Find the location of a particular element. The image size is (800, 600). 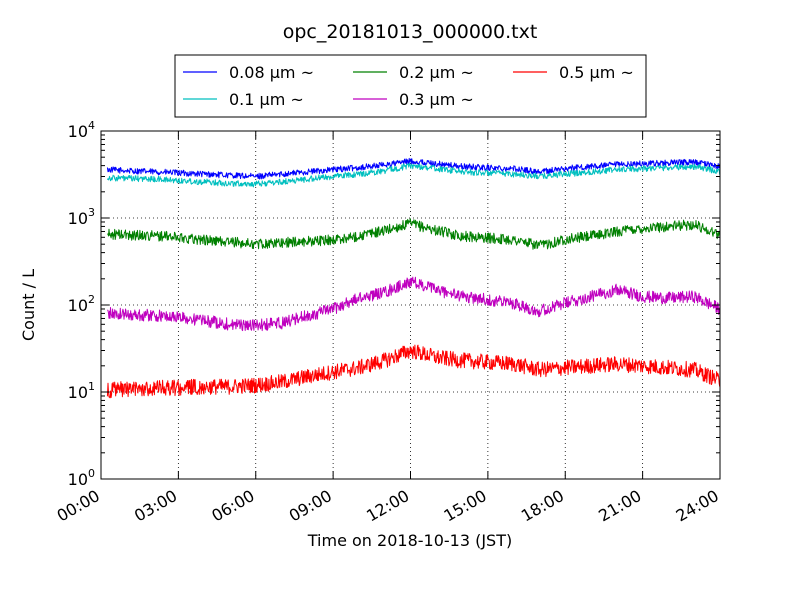

legend-label: 0.08 μm ~ is located at coordinates (271, 72).